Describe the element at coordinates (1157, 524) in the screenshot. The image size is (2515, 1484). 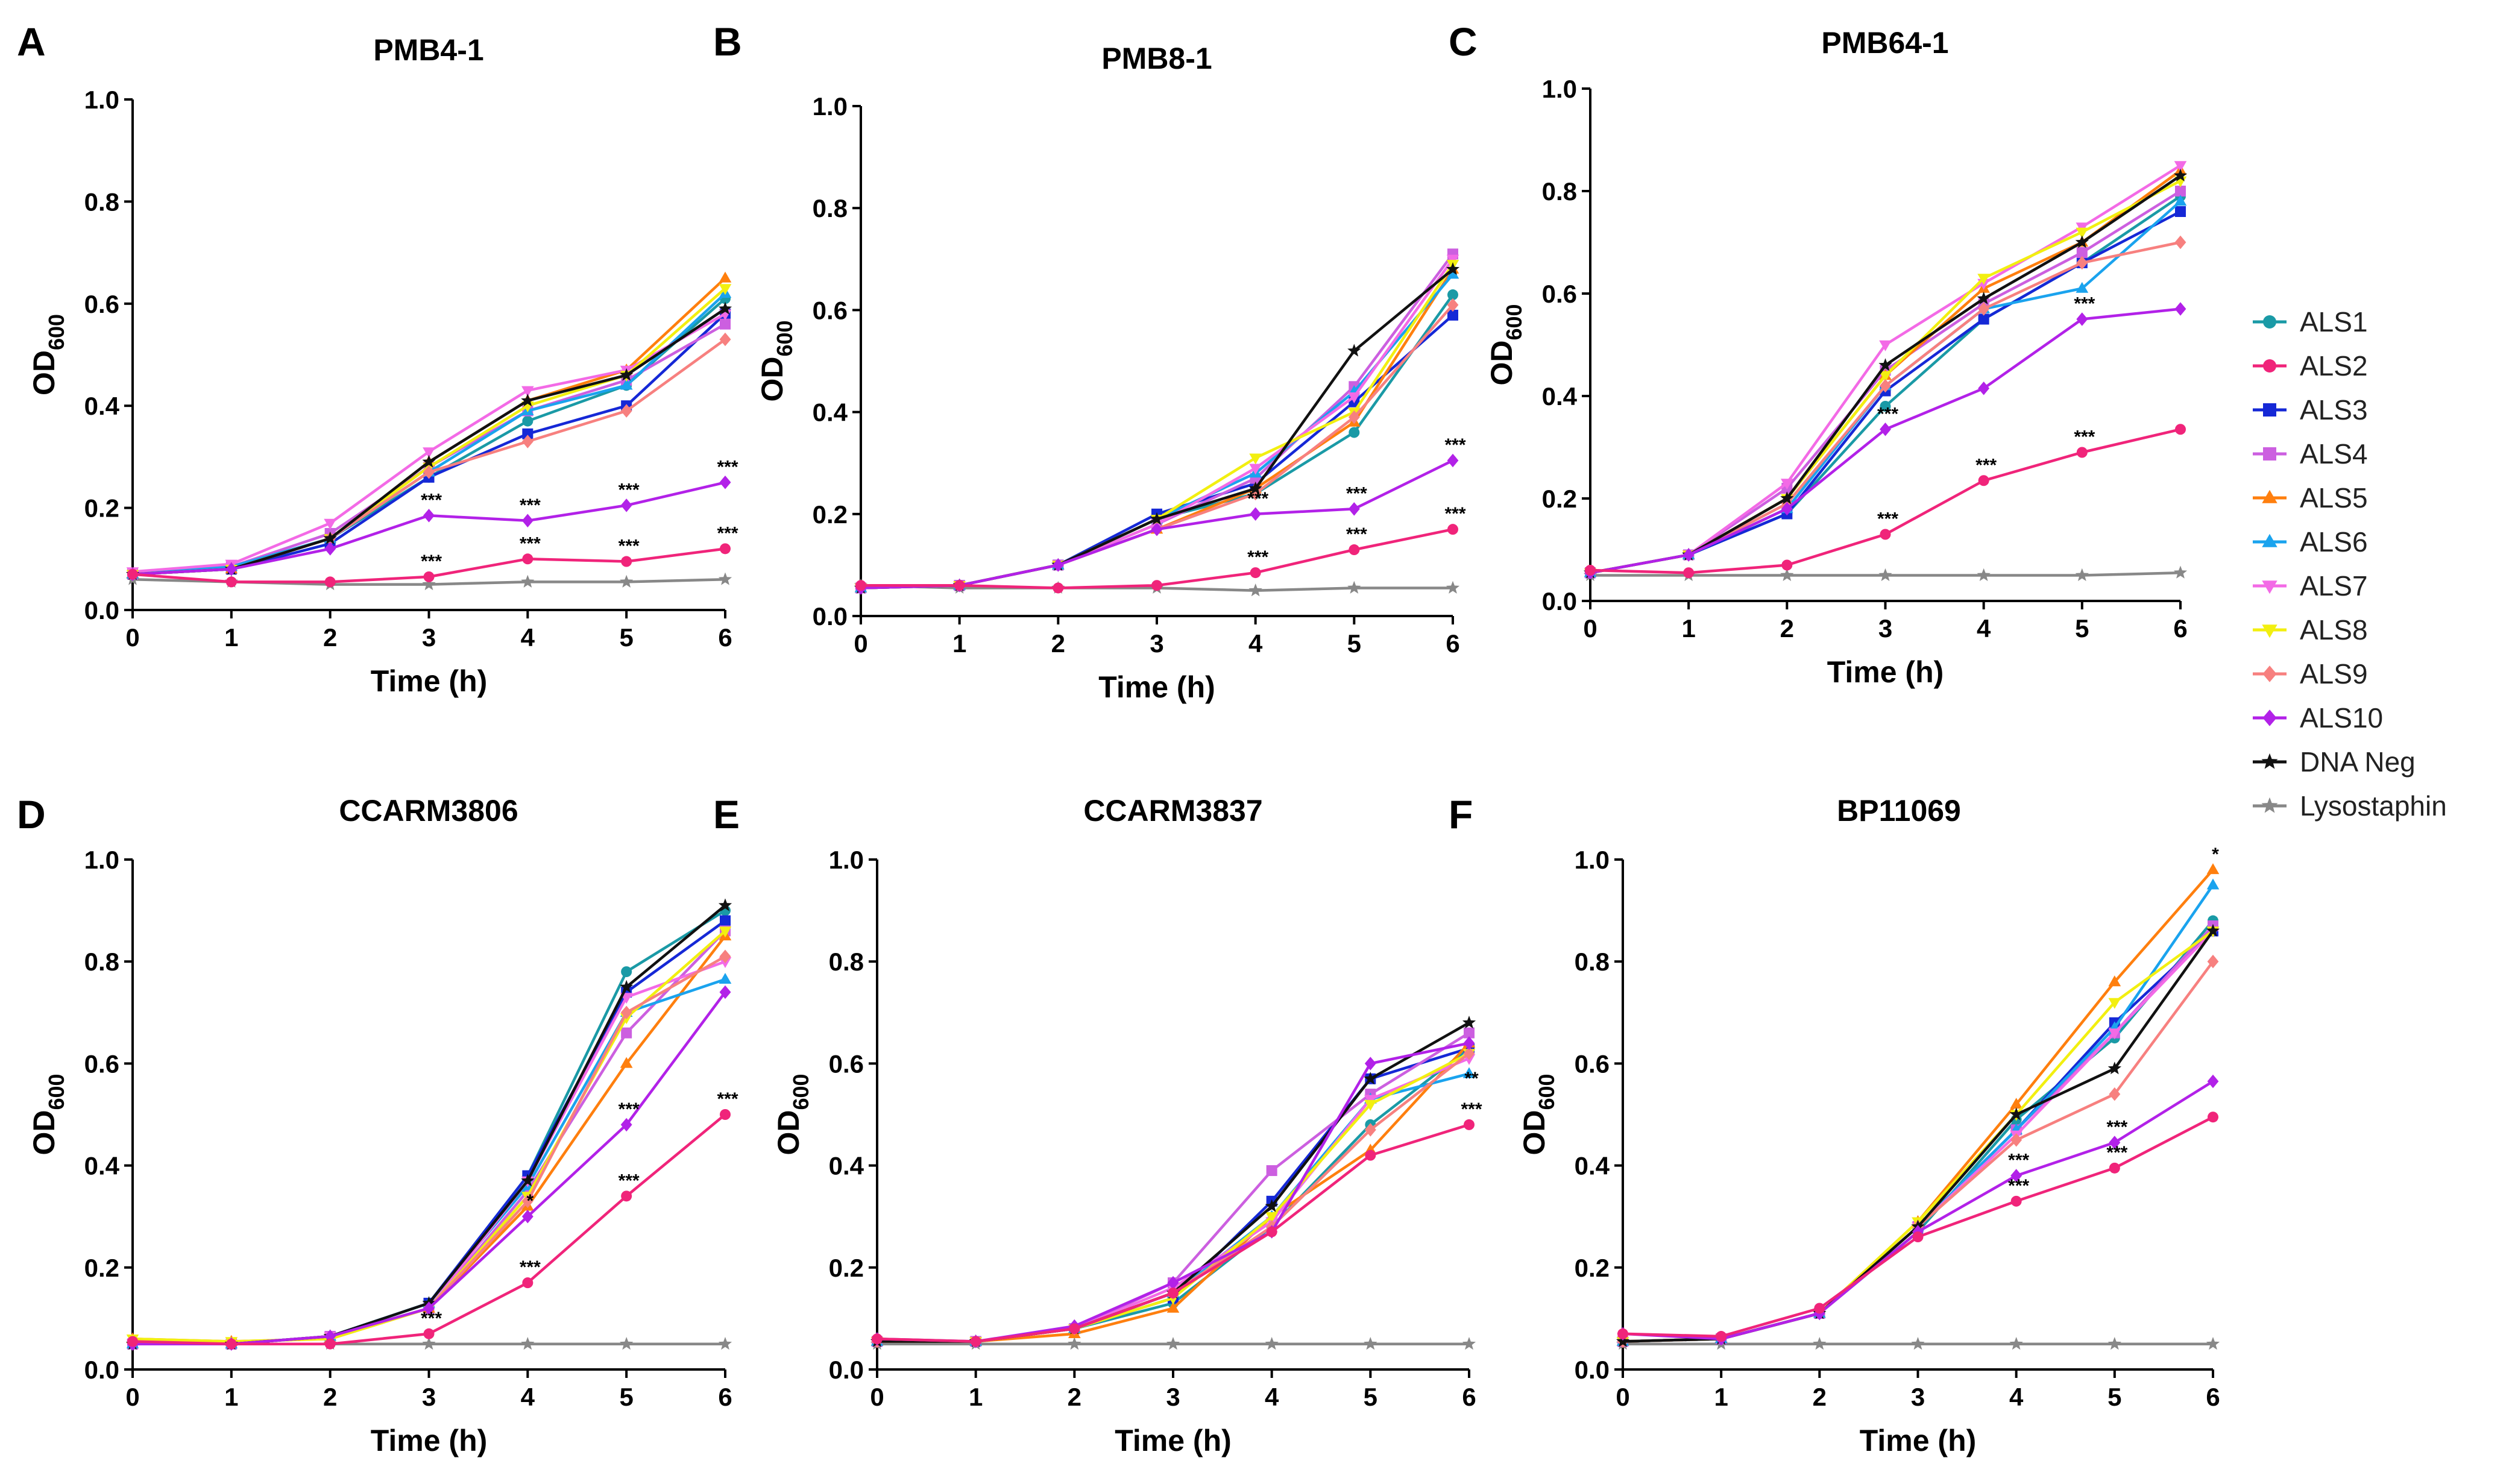
I see `series-b-als10` at that location.